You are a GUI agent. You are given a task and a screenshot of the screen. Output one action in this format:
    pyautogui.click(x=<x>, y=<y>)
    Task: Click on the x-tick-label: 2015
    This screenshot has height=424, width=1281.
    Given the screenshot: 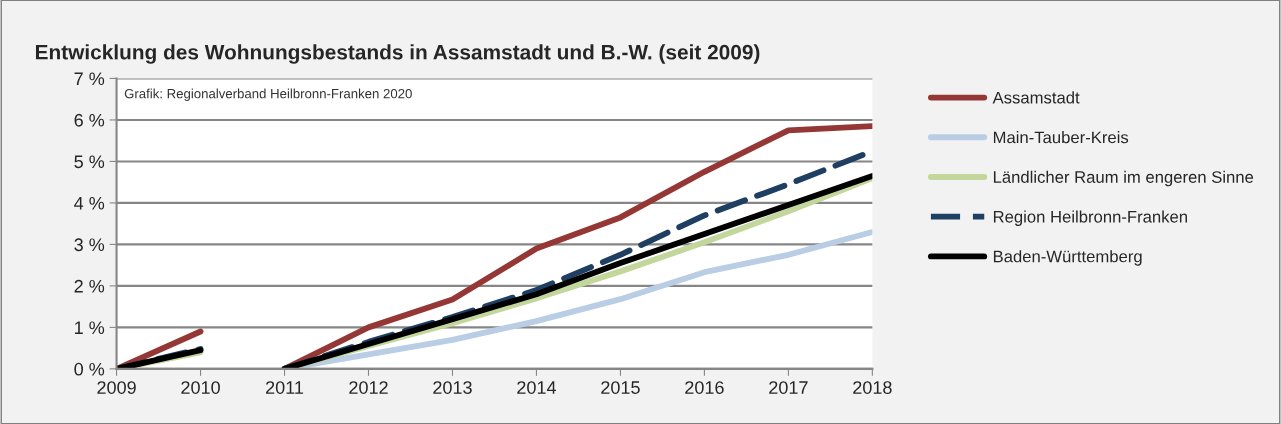 What is the action you would take?
    pyautogui.click(x=620, y=387)
    